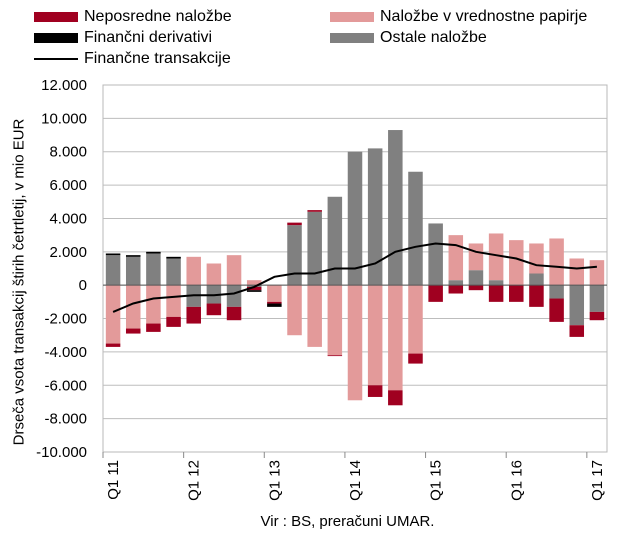  I want to click on x-tick-label: Q1 17, so click(597, 480).